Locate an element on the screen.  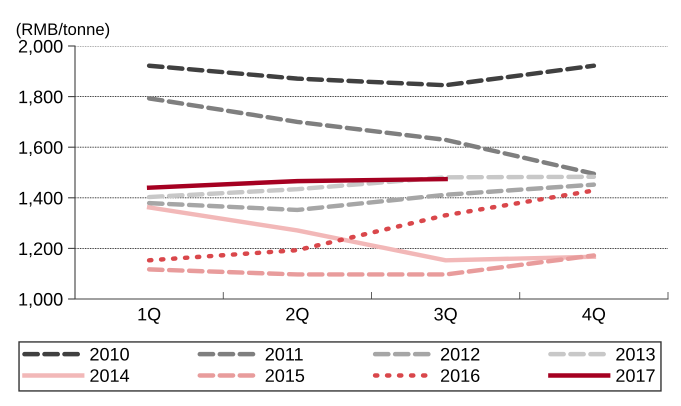
x-tick-label: 4Q is located at coordinates (594, 316).